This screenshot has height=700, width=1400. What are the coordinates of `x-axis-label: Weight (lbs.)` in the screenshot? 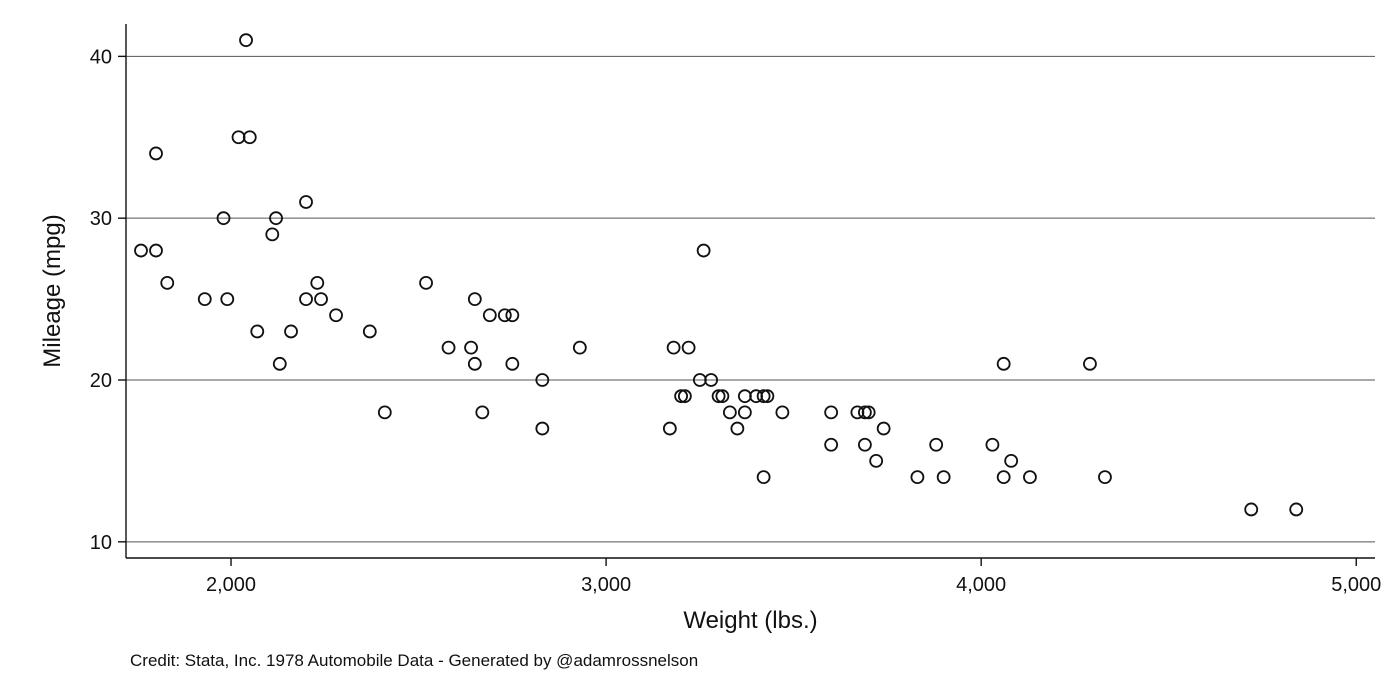 It's located at (750, 620).